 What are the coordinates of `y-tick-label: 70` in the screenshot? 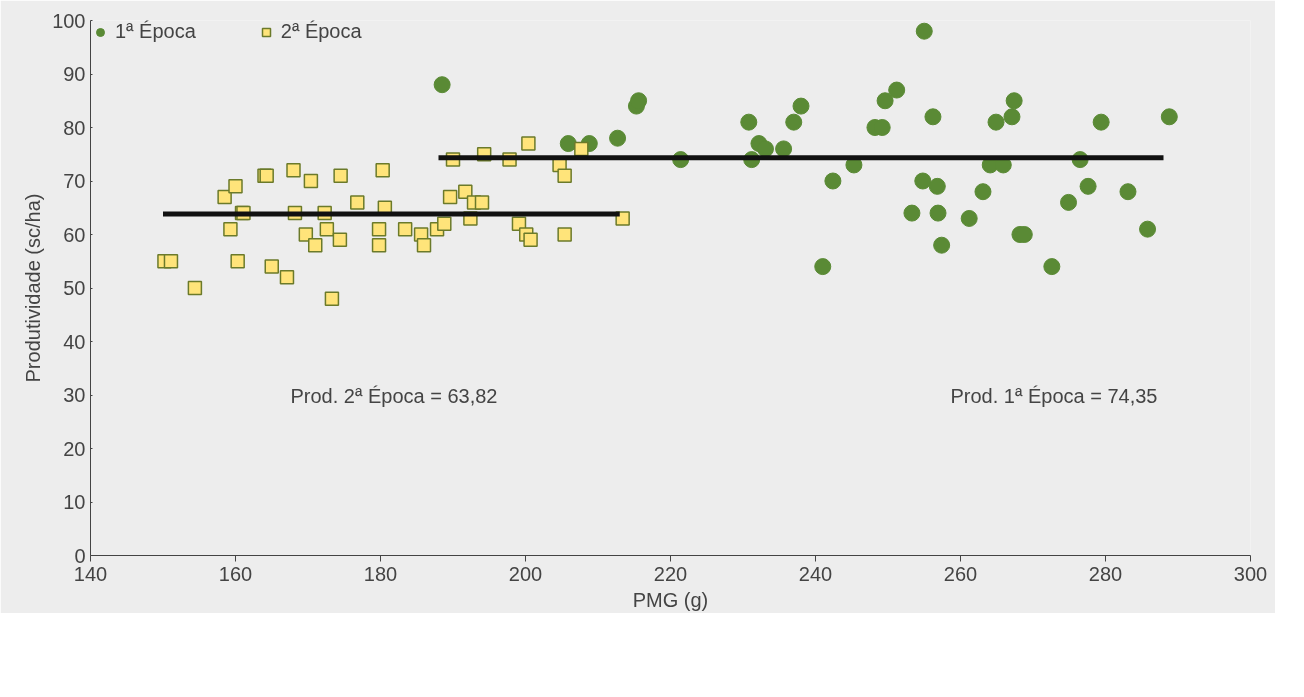 It's located at (74, 181).